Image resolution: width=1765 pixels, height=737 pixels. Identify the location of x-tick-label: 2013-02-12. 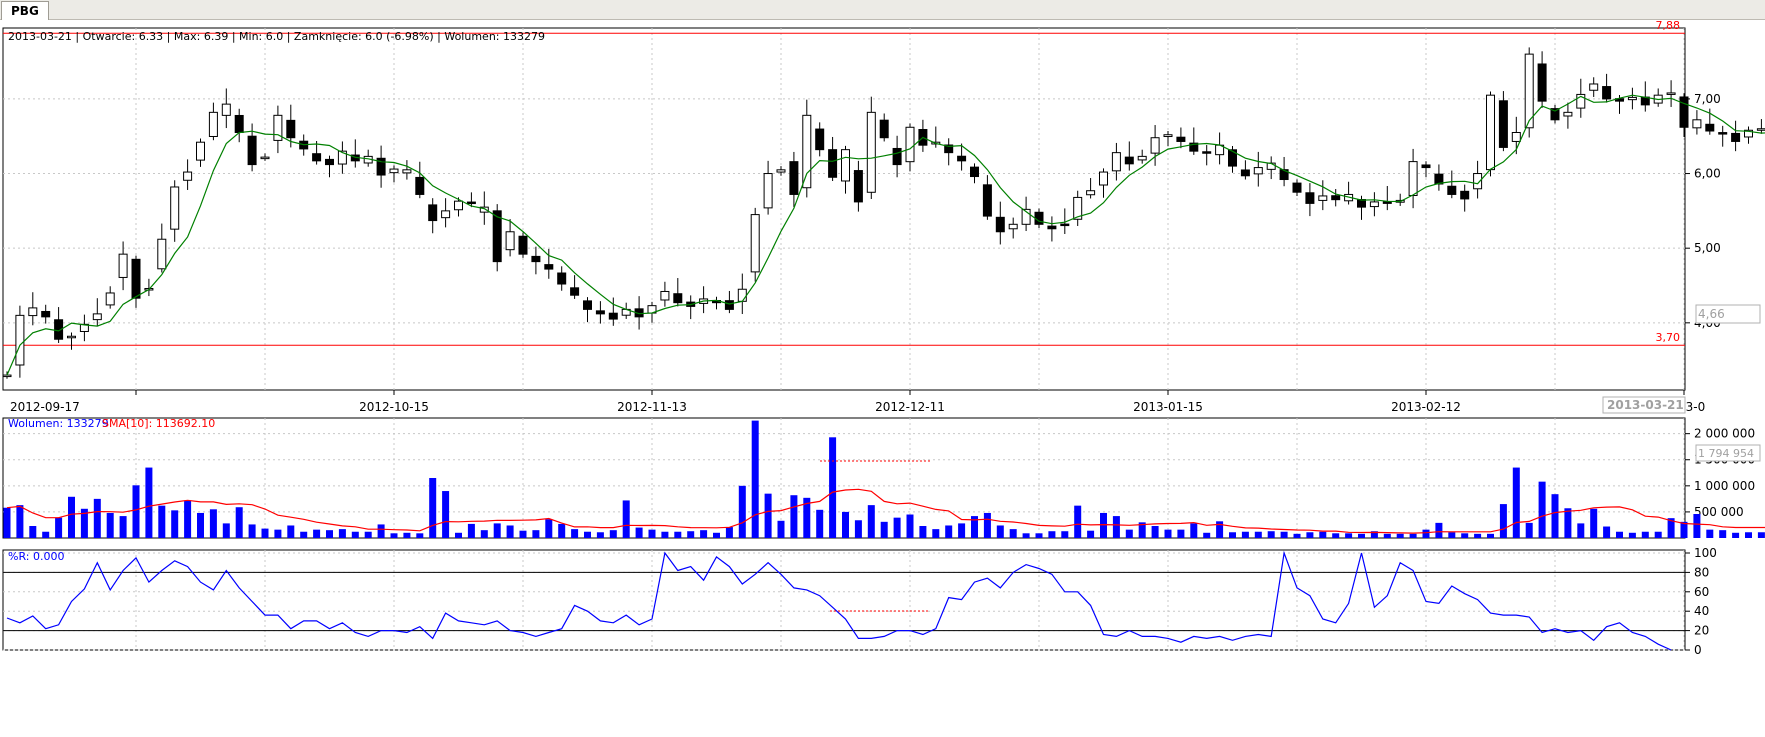
(1426, 407).